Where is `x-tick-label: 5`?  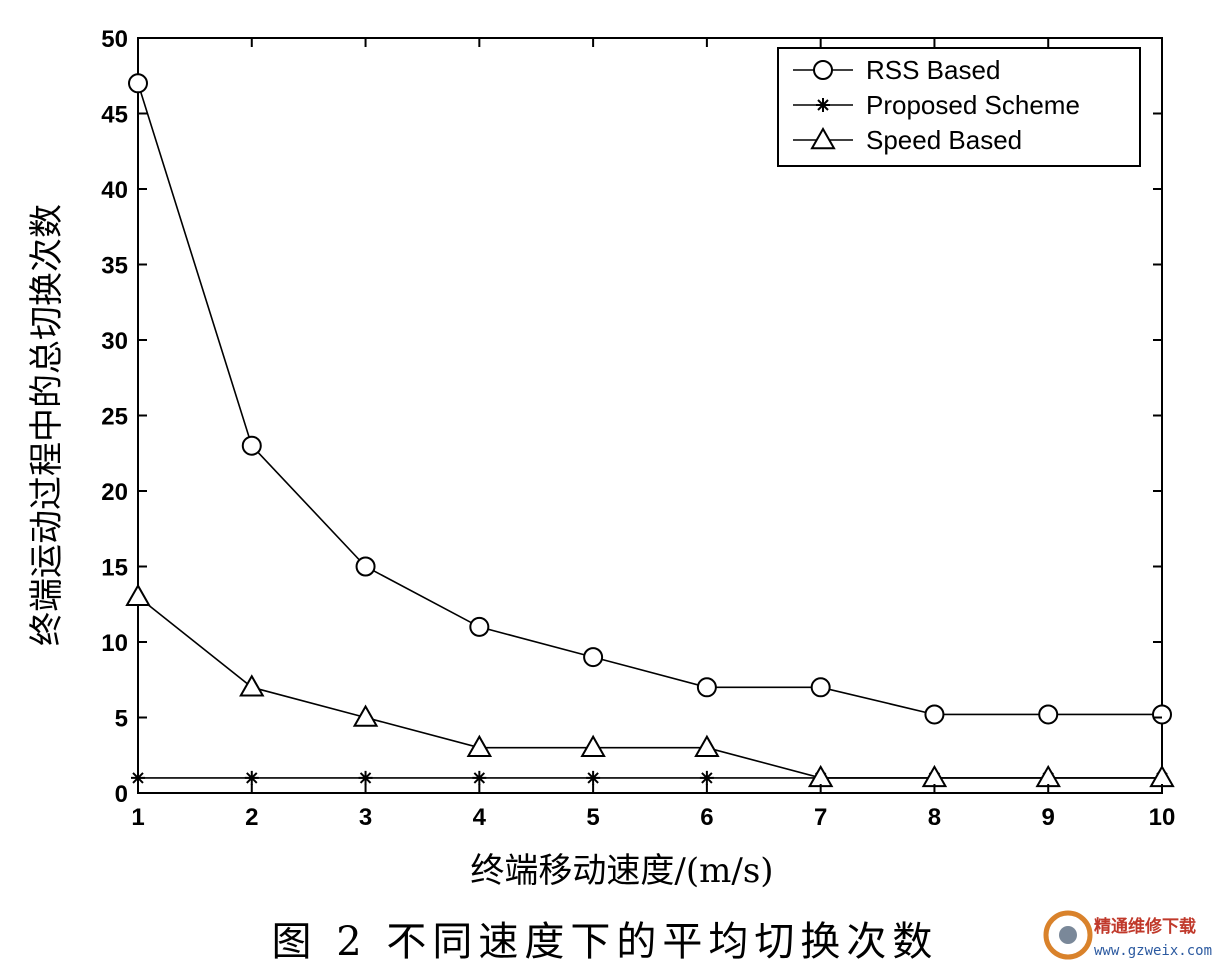 x-tick-label: 5 is located at coordinates (592, 817).